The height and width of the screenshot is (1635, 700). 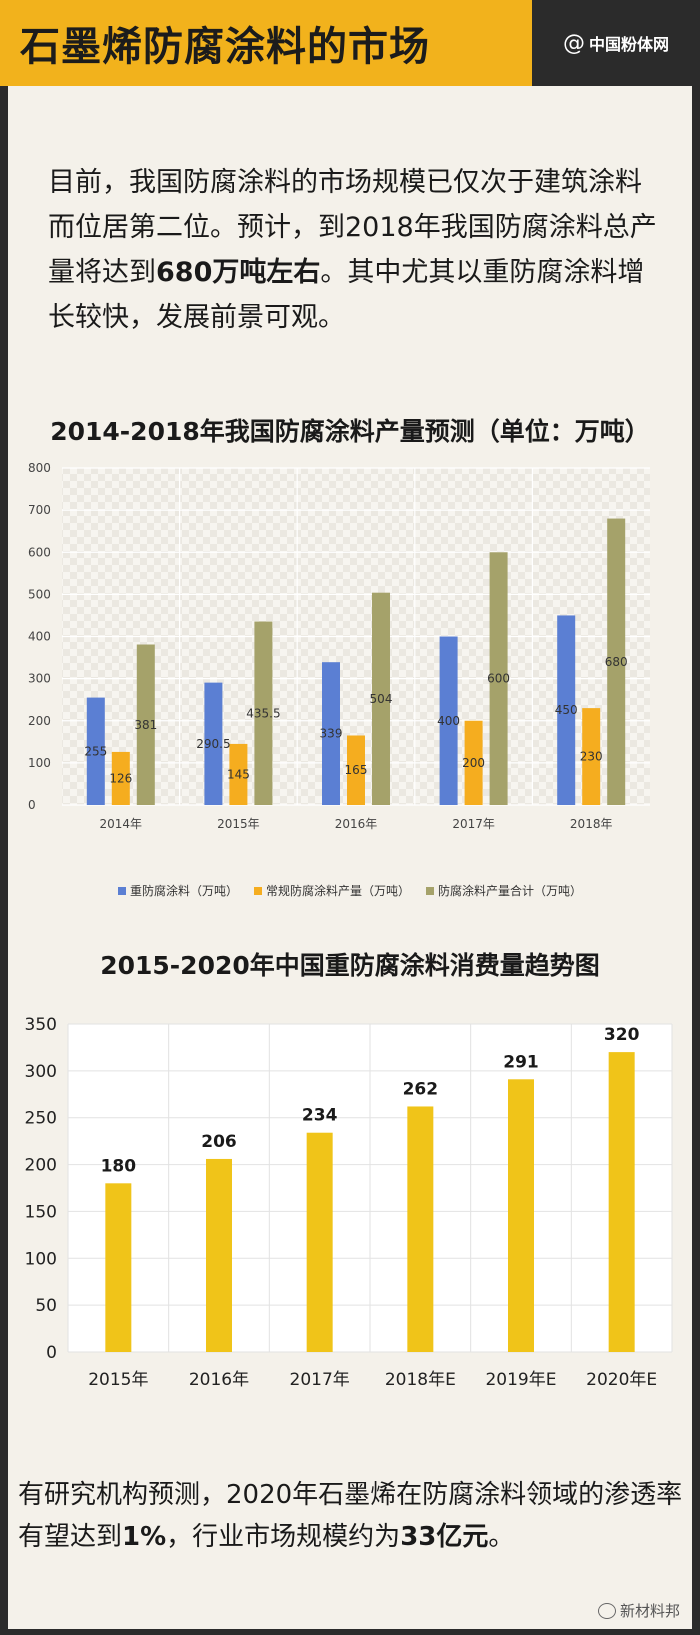 I want to click on legend-swatch-blue, so click(x=121, y=890).